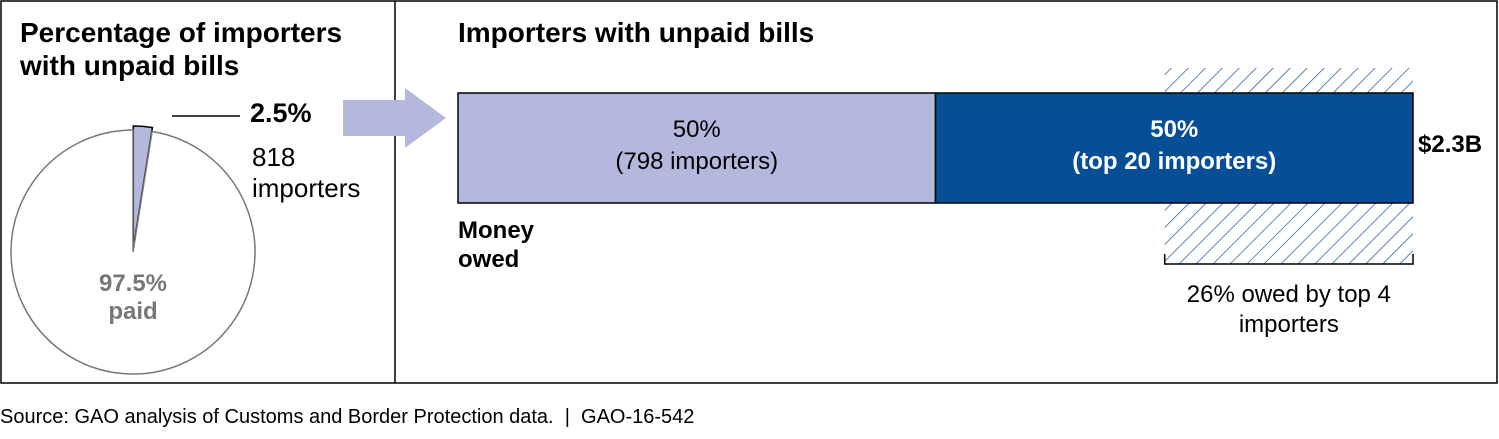 The height and width of the screenshot is (439, 1499). I want to click on slice-value-label: 97.5%, so click(133, 283).